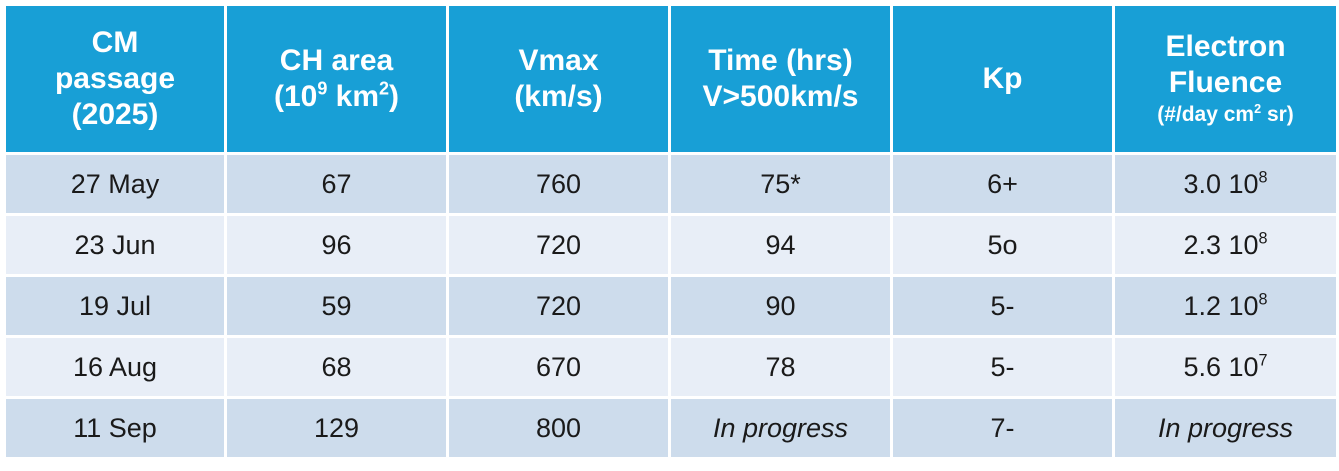 This screenshot has height=471, width=1339. I want to click on cell-fluence: 2.3 108, so click(1225, 245).